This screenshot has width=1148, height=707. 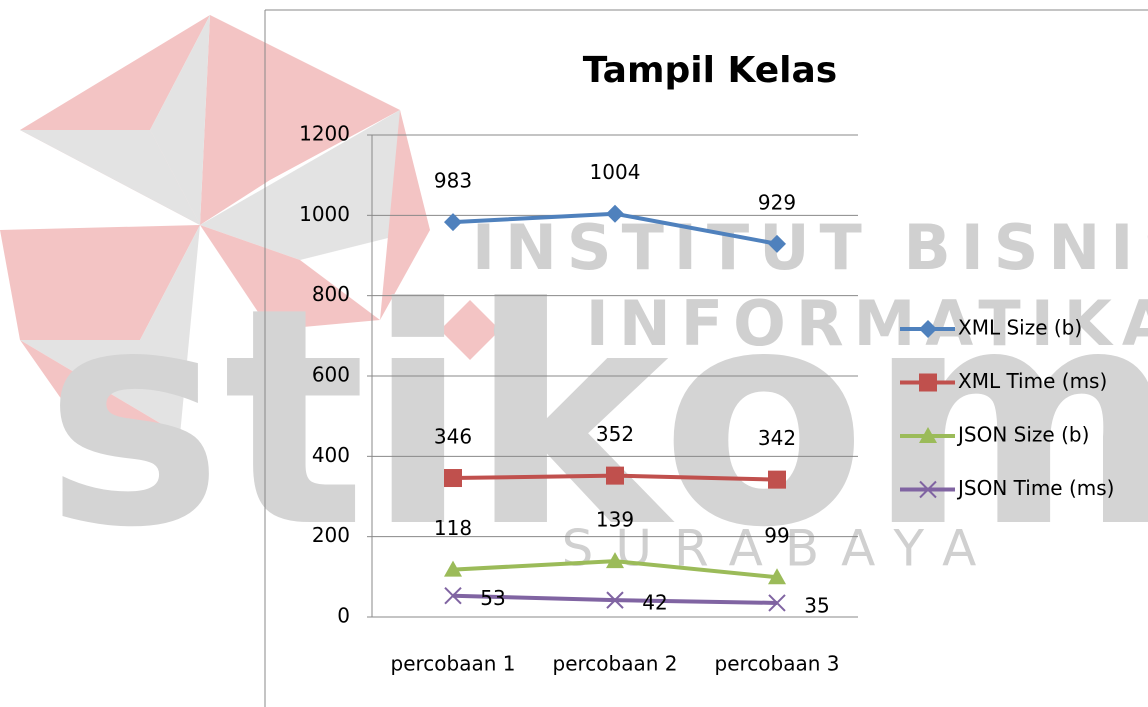 What do you see at coordinates (776, 536) in the screenshot?
I see `data-label: 99` at bounding box center [776, 536].